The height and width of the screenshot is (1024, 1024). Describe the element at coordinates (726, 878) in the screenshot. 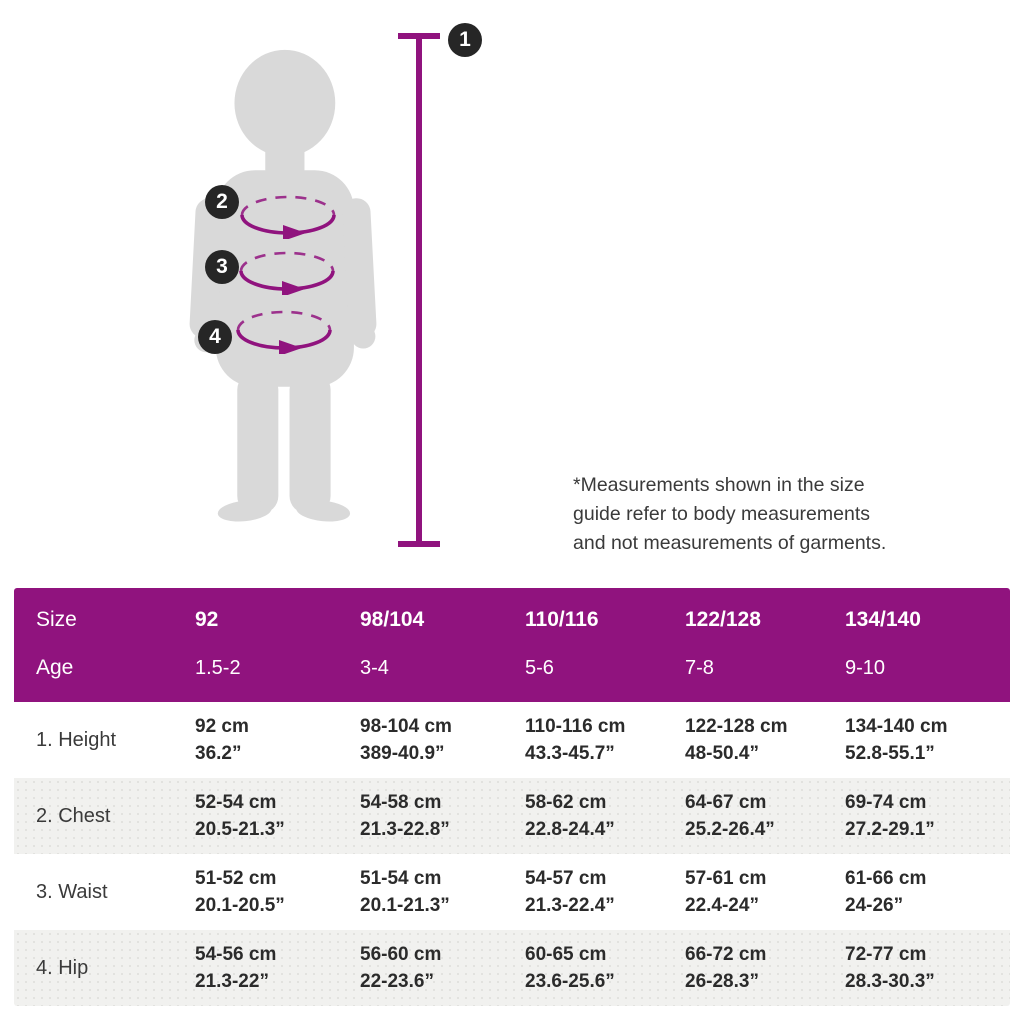

I see `cm-value: 57-61 cm` at that location.